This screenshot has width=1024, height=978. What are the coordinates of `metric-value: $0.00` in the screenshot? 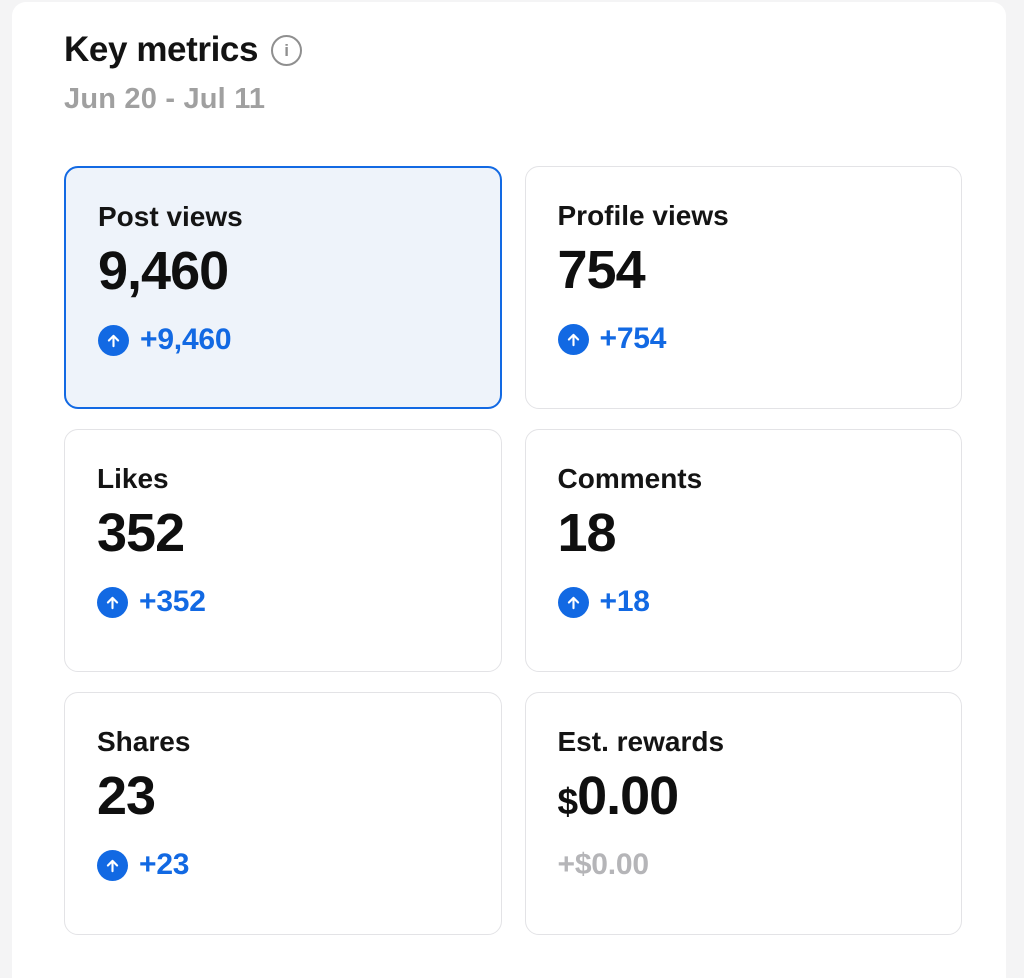 It's located at (745, 796).